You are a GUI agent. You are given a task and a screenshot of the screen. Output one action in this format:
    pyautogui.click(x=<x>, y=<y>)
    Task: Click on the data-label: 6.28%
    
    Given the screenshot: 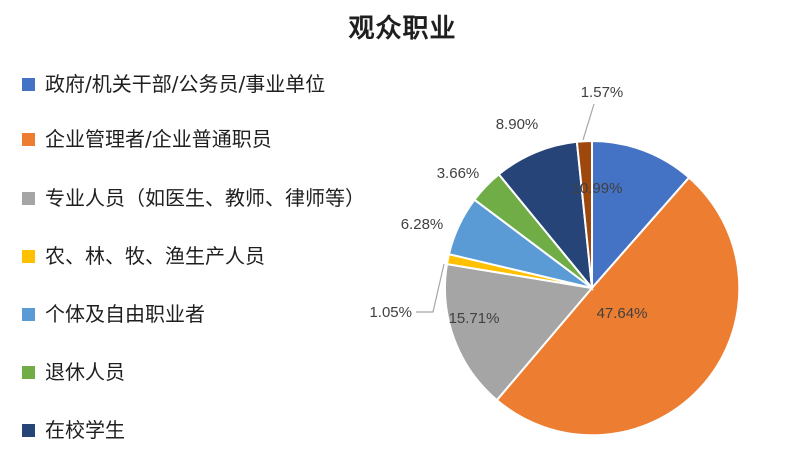 What is the action you would take?
    pyautogui.click(x=422, y=224)
    